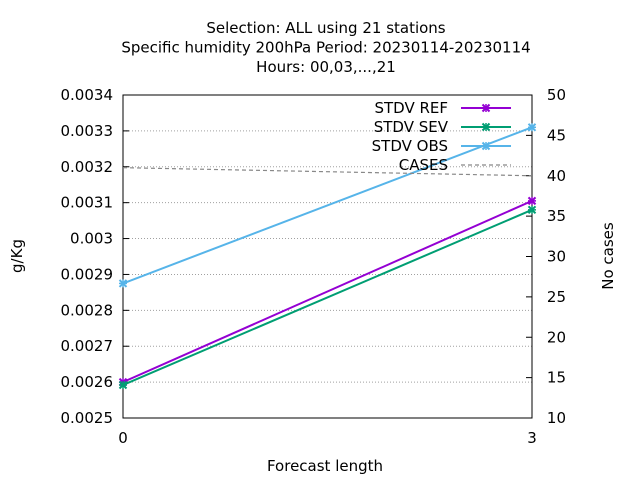 The image size is (640, 480). What do you see at coordinates (423, 165) in the screenshot?
I see `legend-label: CASES` at bounding box center [423, 165].